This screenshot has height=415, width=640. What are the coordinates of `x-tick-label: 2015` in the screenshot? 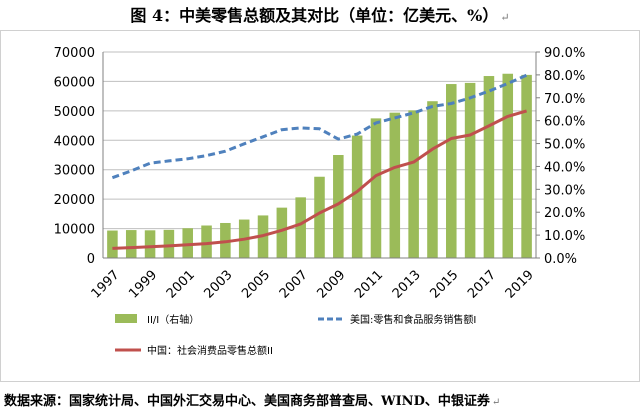 It's located at (444, 285).